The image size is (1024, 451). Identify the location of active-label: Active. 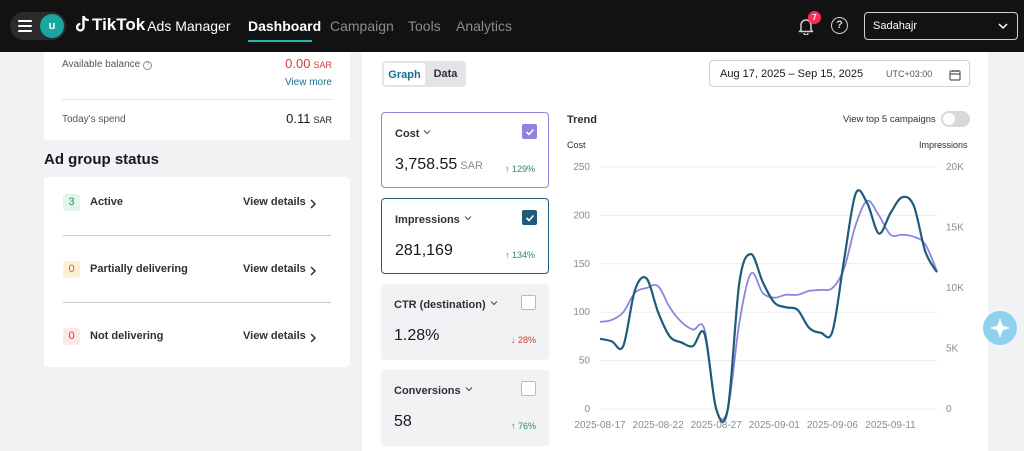
(107, 202).